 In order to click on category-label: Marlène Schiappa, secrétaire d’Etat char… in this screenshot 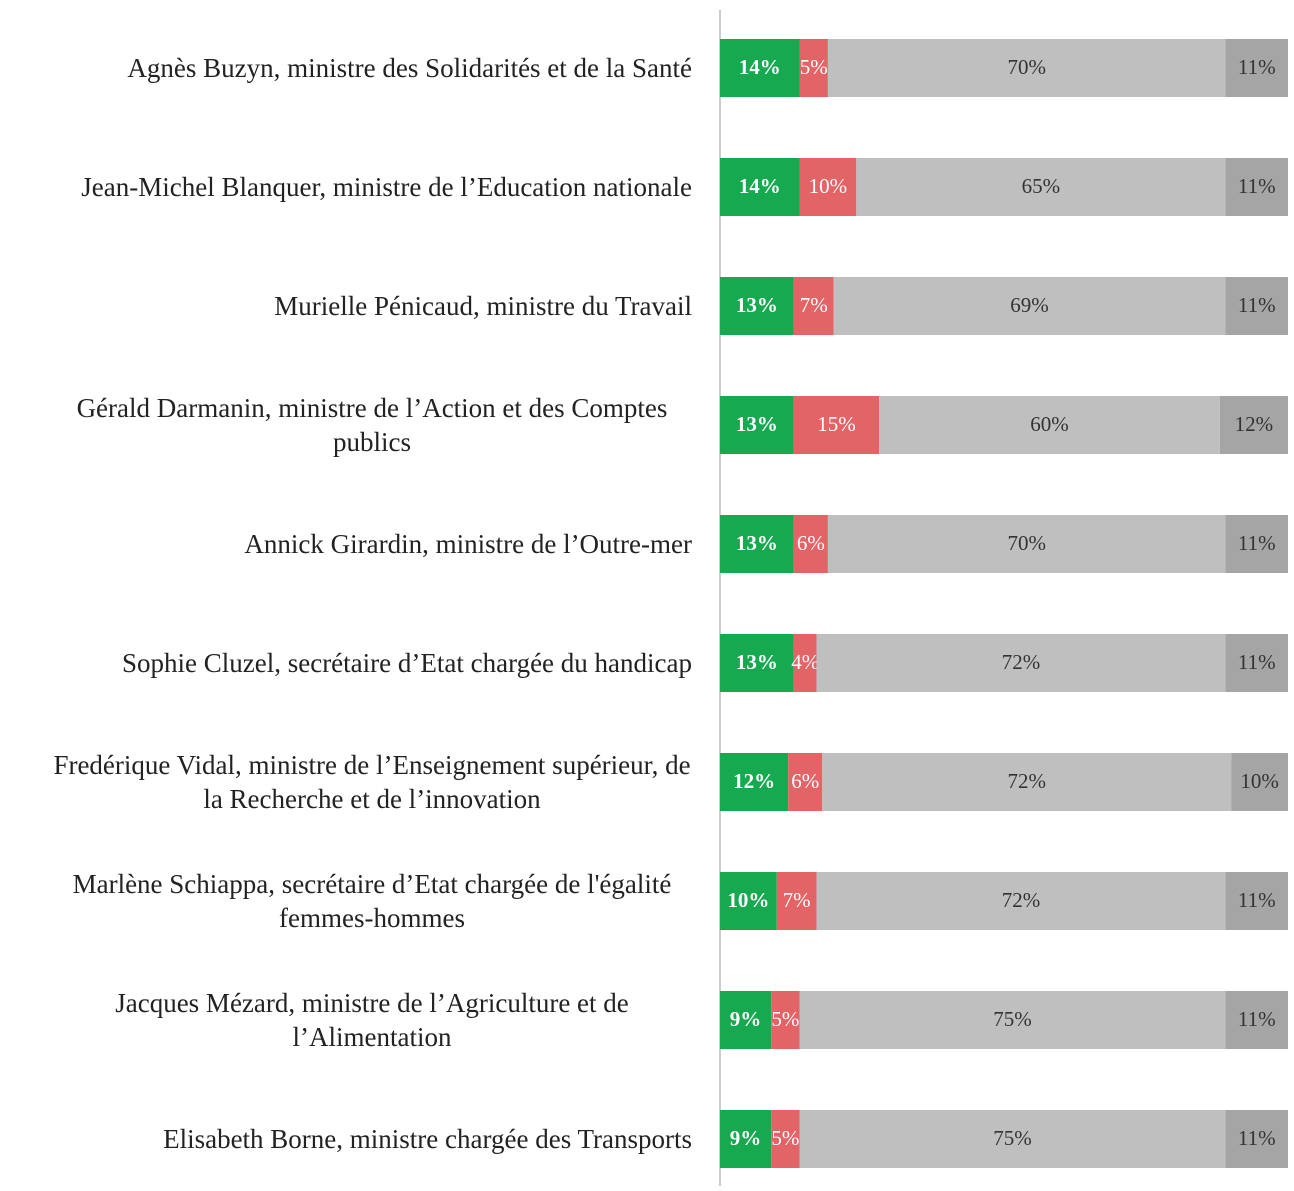, I will do `click(372, 901)`.